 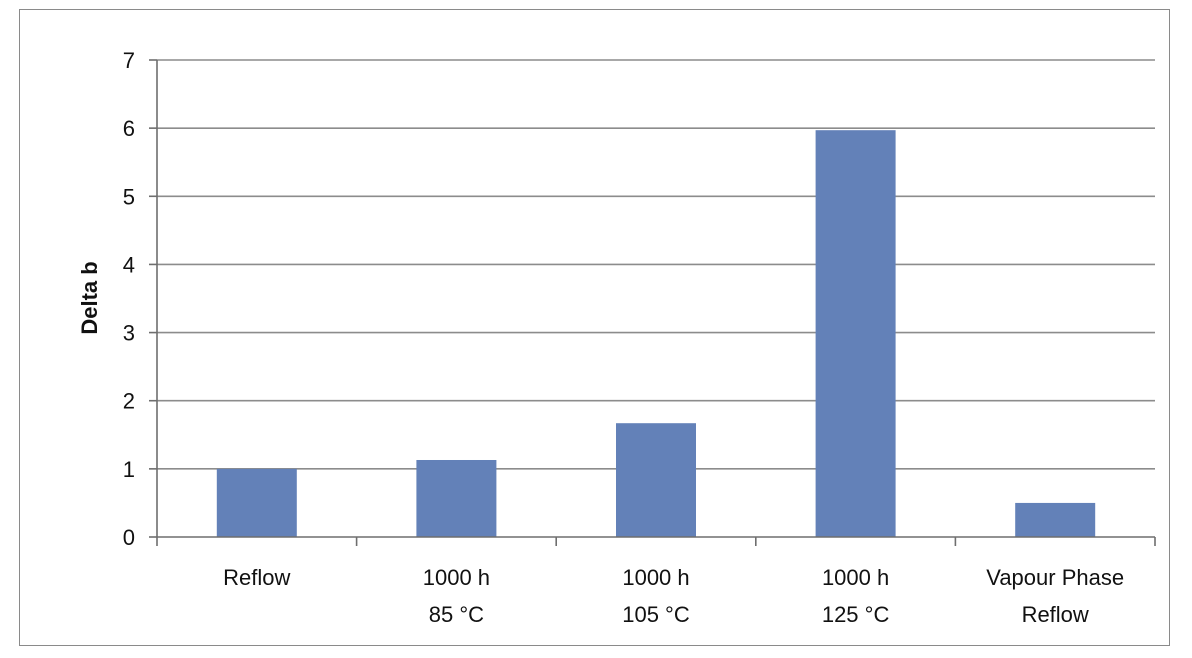 I want to click on y-tick-labels: 0 1 2 3 4 5 6 7, so click(x=129, y=299).